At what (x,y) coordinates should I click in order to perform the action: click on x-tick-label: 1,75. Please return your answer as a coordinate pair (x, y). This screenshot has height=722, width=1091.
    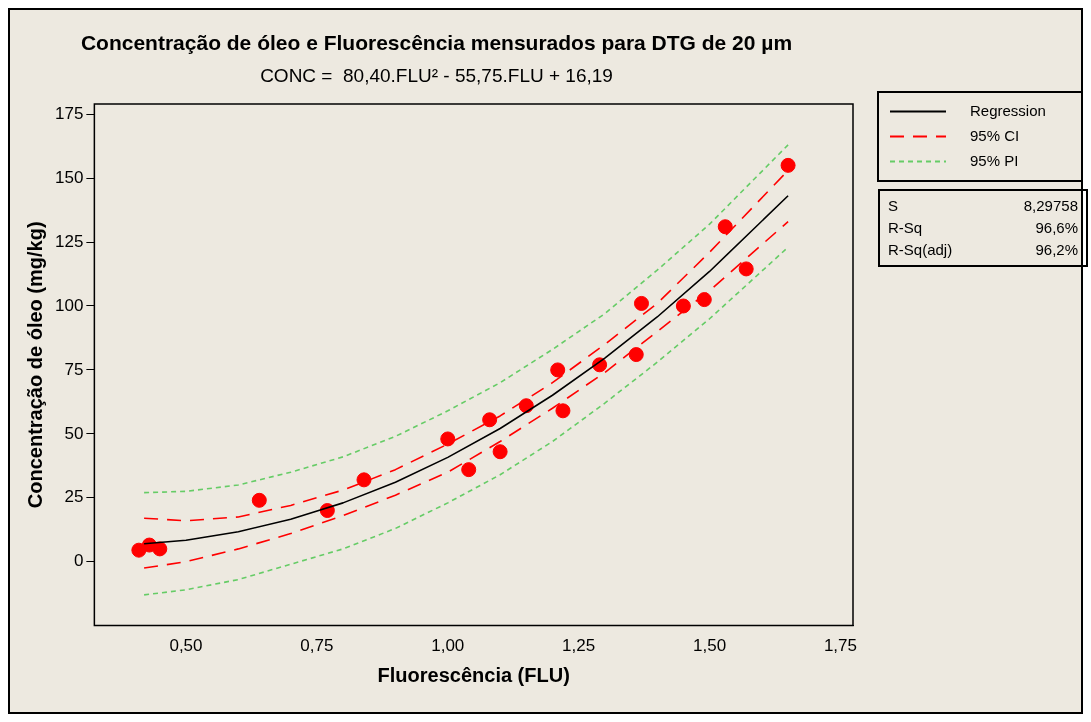
    Looking at the image, I should click on (840, 646).